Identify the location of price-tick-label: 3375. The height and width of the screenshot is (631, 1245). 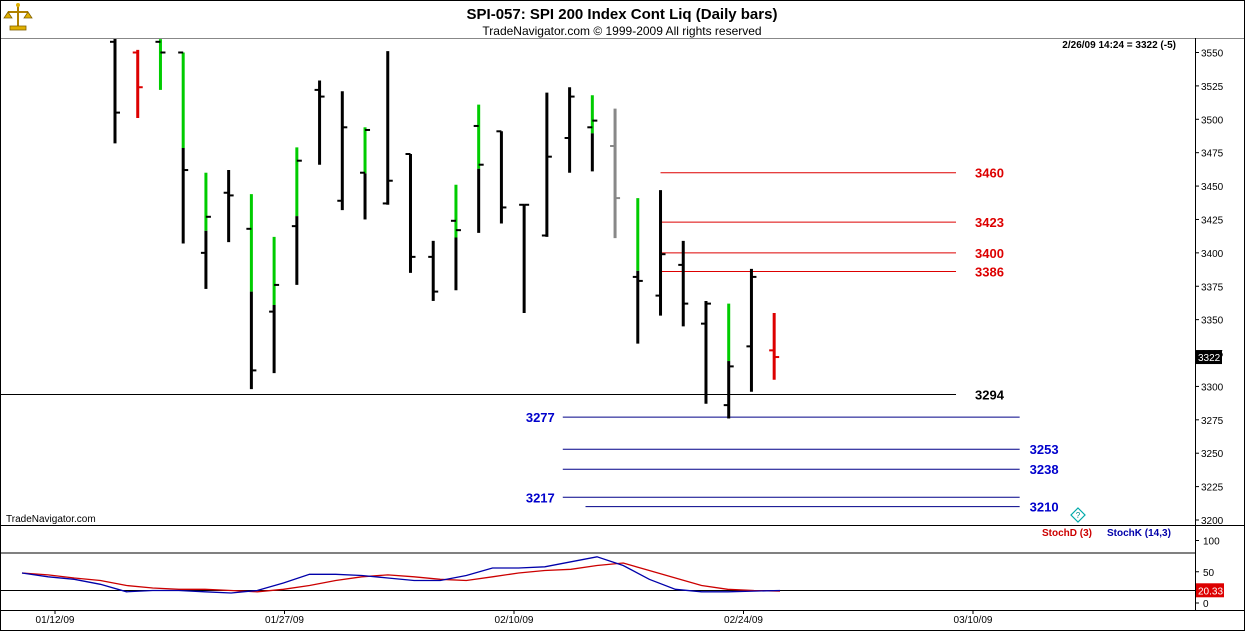
(1212, 287).